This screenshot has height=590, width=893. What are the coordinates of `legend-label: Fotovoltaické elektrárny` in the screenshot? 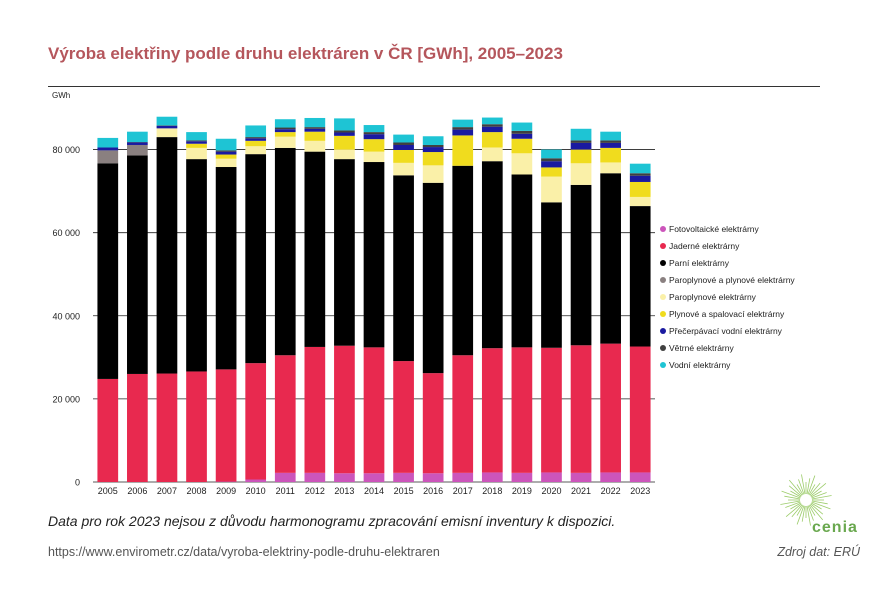 It's located at (714, 229).